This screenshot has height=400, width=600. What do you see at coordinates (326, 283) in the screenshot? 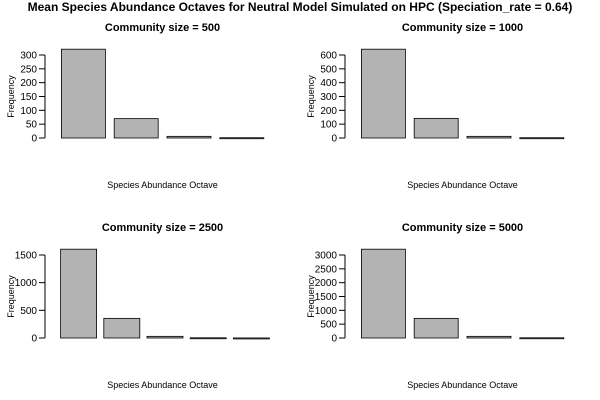
I see `y-tick-label: 2000` at bounding box center [326, 283].